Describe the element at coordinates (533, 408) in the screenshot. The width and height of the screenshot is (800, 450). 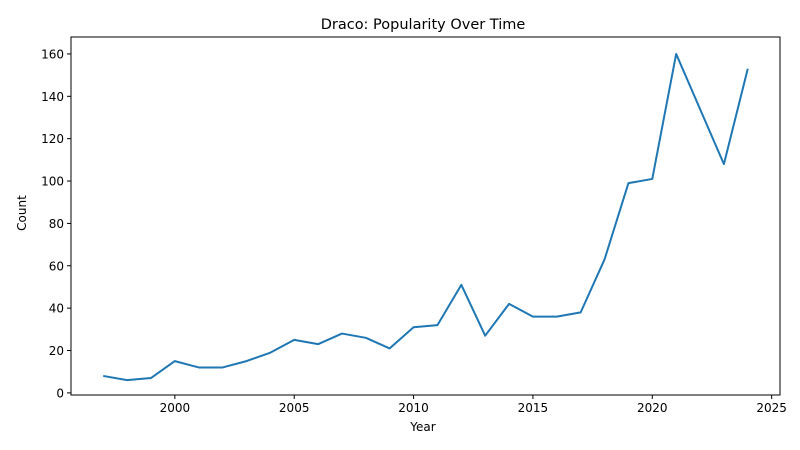
I see `x-tick-label: 2015` at that location.